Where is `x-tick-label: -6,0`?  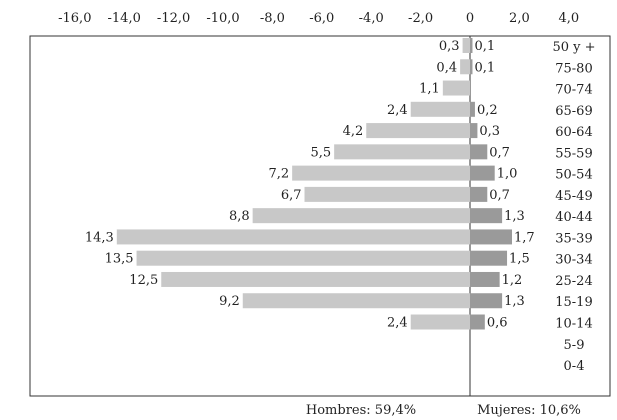
x-tick-label: -6,0 is located at coordinates (321, 18).